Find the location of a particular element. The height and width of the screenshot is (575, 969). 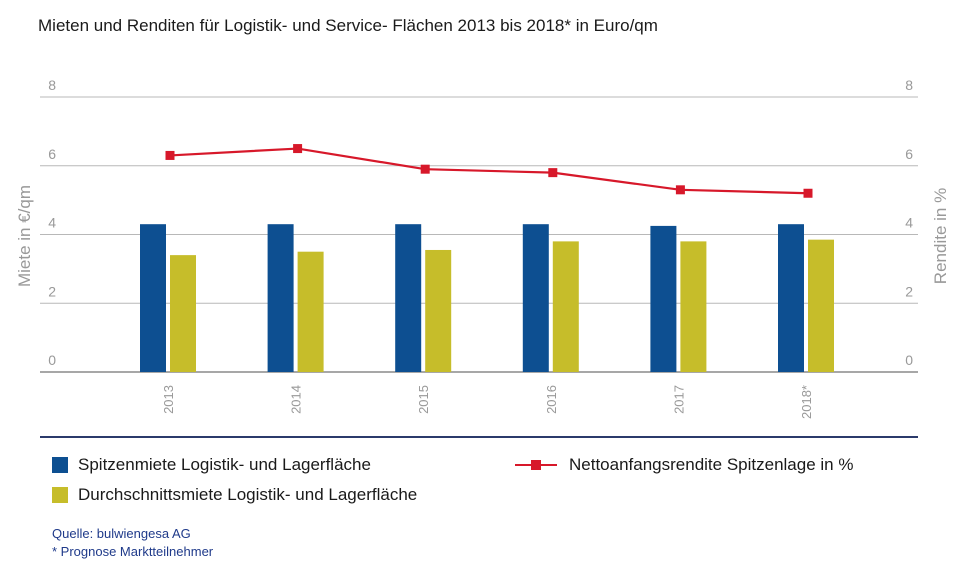

line-rendite is located at coordinates (489, 171).